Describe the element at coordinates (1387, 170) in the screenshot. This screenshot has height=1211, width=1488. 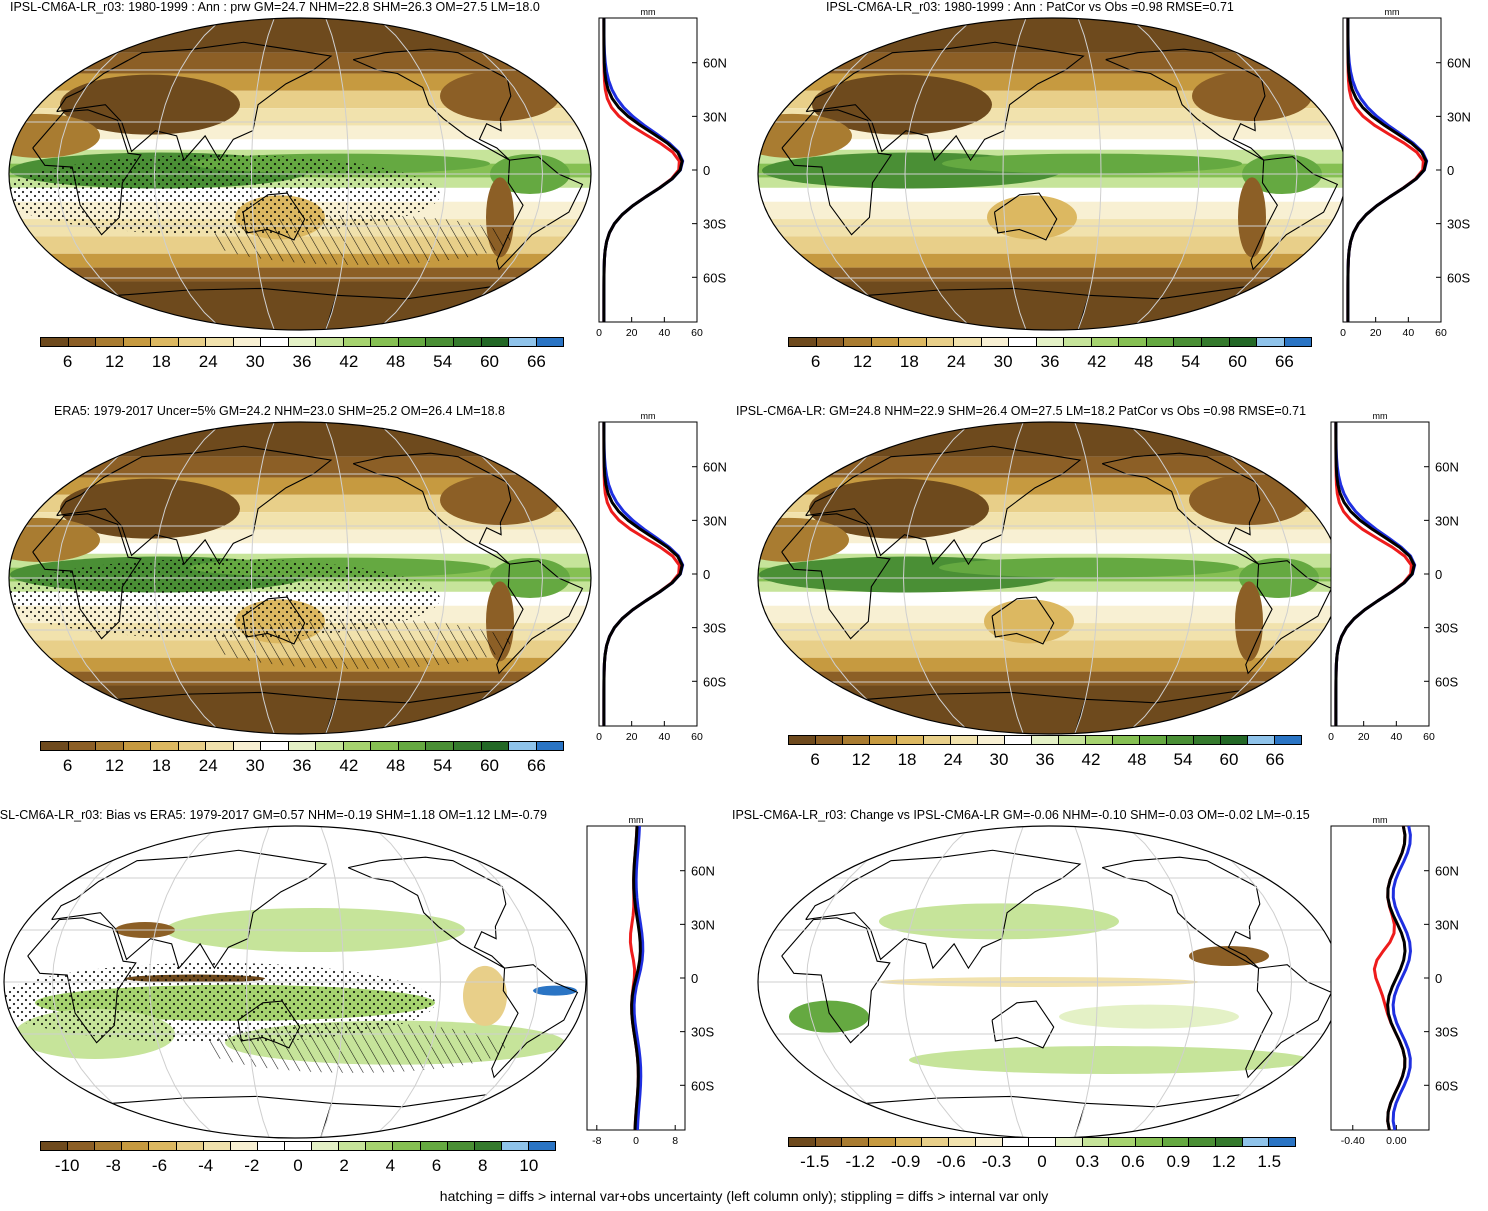
I see `zonal-line-model` at that location.